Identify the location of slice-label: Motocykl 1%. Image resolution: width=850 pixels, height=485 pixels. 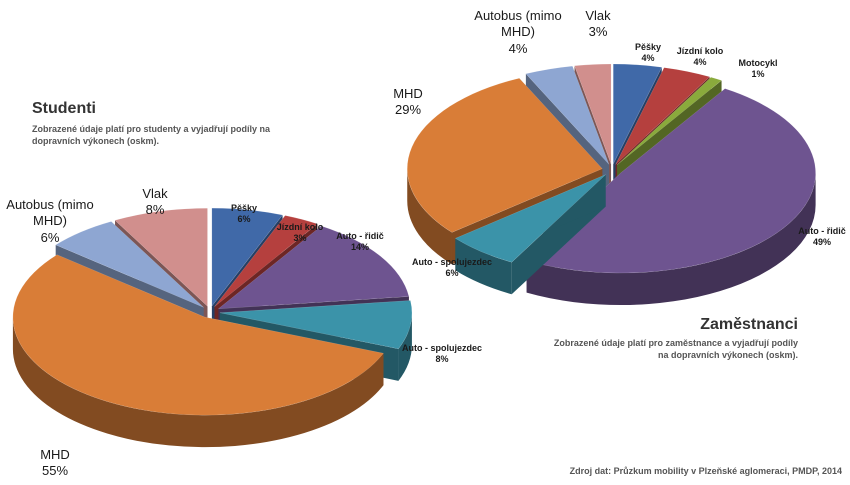
(758, 69).